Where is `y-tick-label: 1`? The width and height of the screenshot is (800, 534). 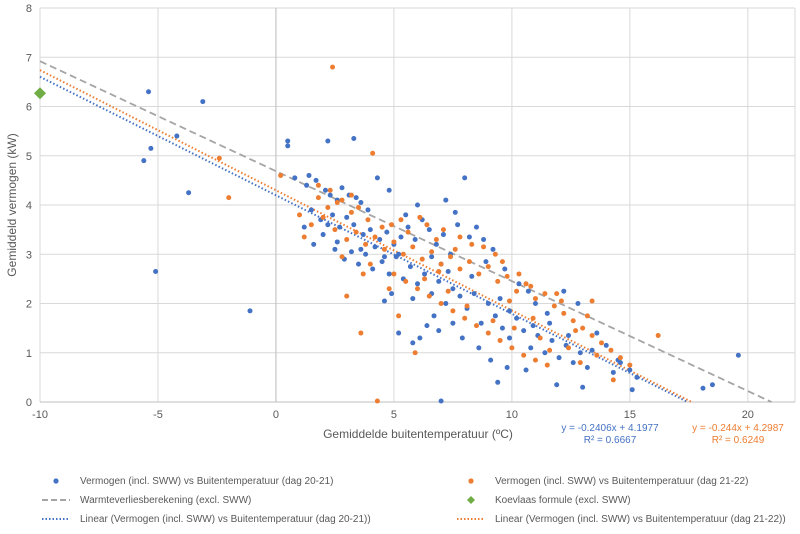
y-tick-label: 1 is located at coordinates (29, 354).